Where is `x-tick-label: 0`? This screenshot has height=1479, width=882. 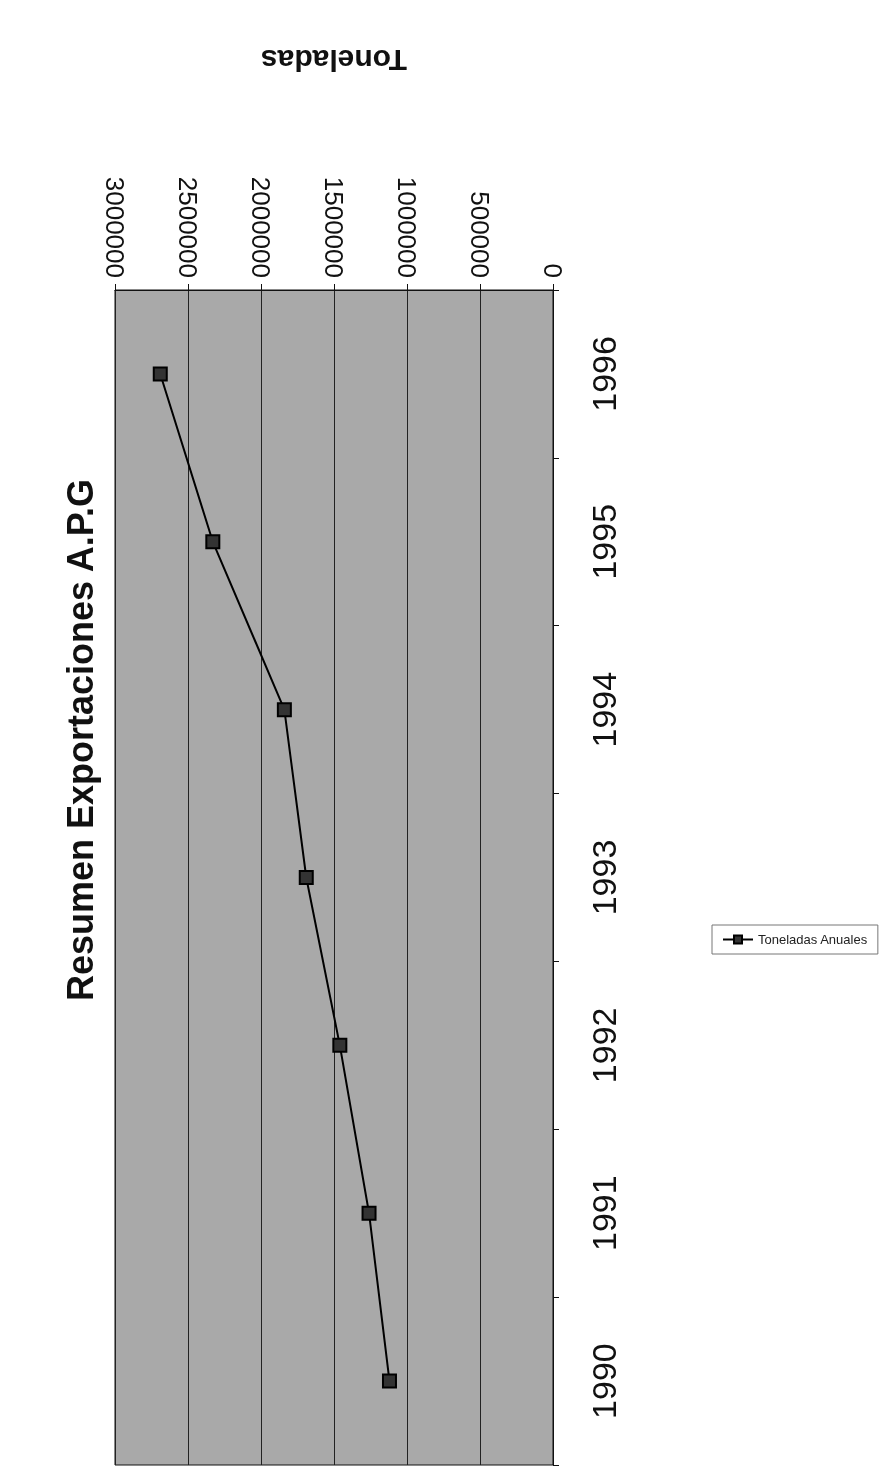
x-tick-label: 0 is located at coordinates (553, 270).